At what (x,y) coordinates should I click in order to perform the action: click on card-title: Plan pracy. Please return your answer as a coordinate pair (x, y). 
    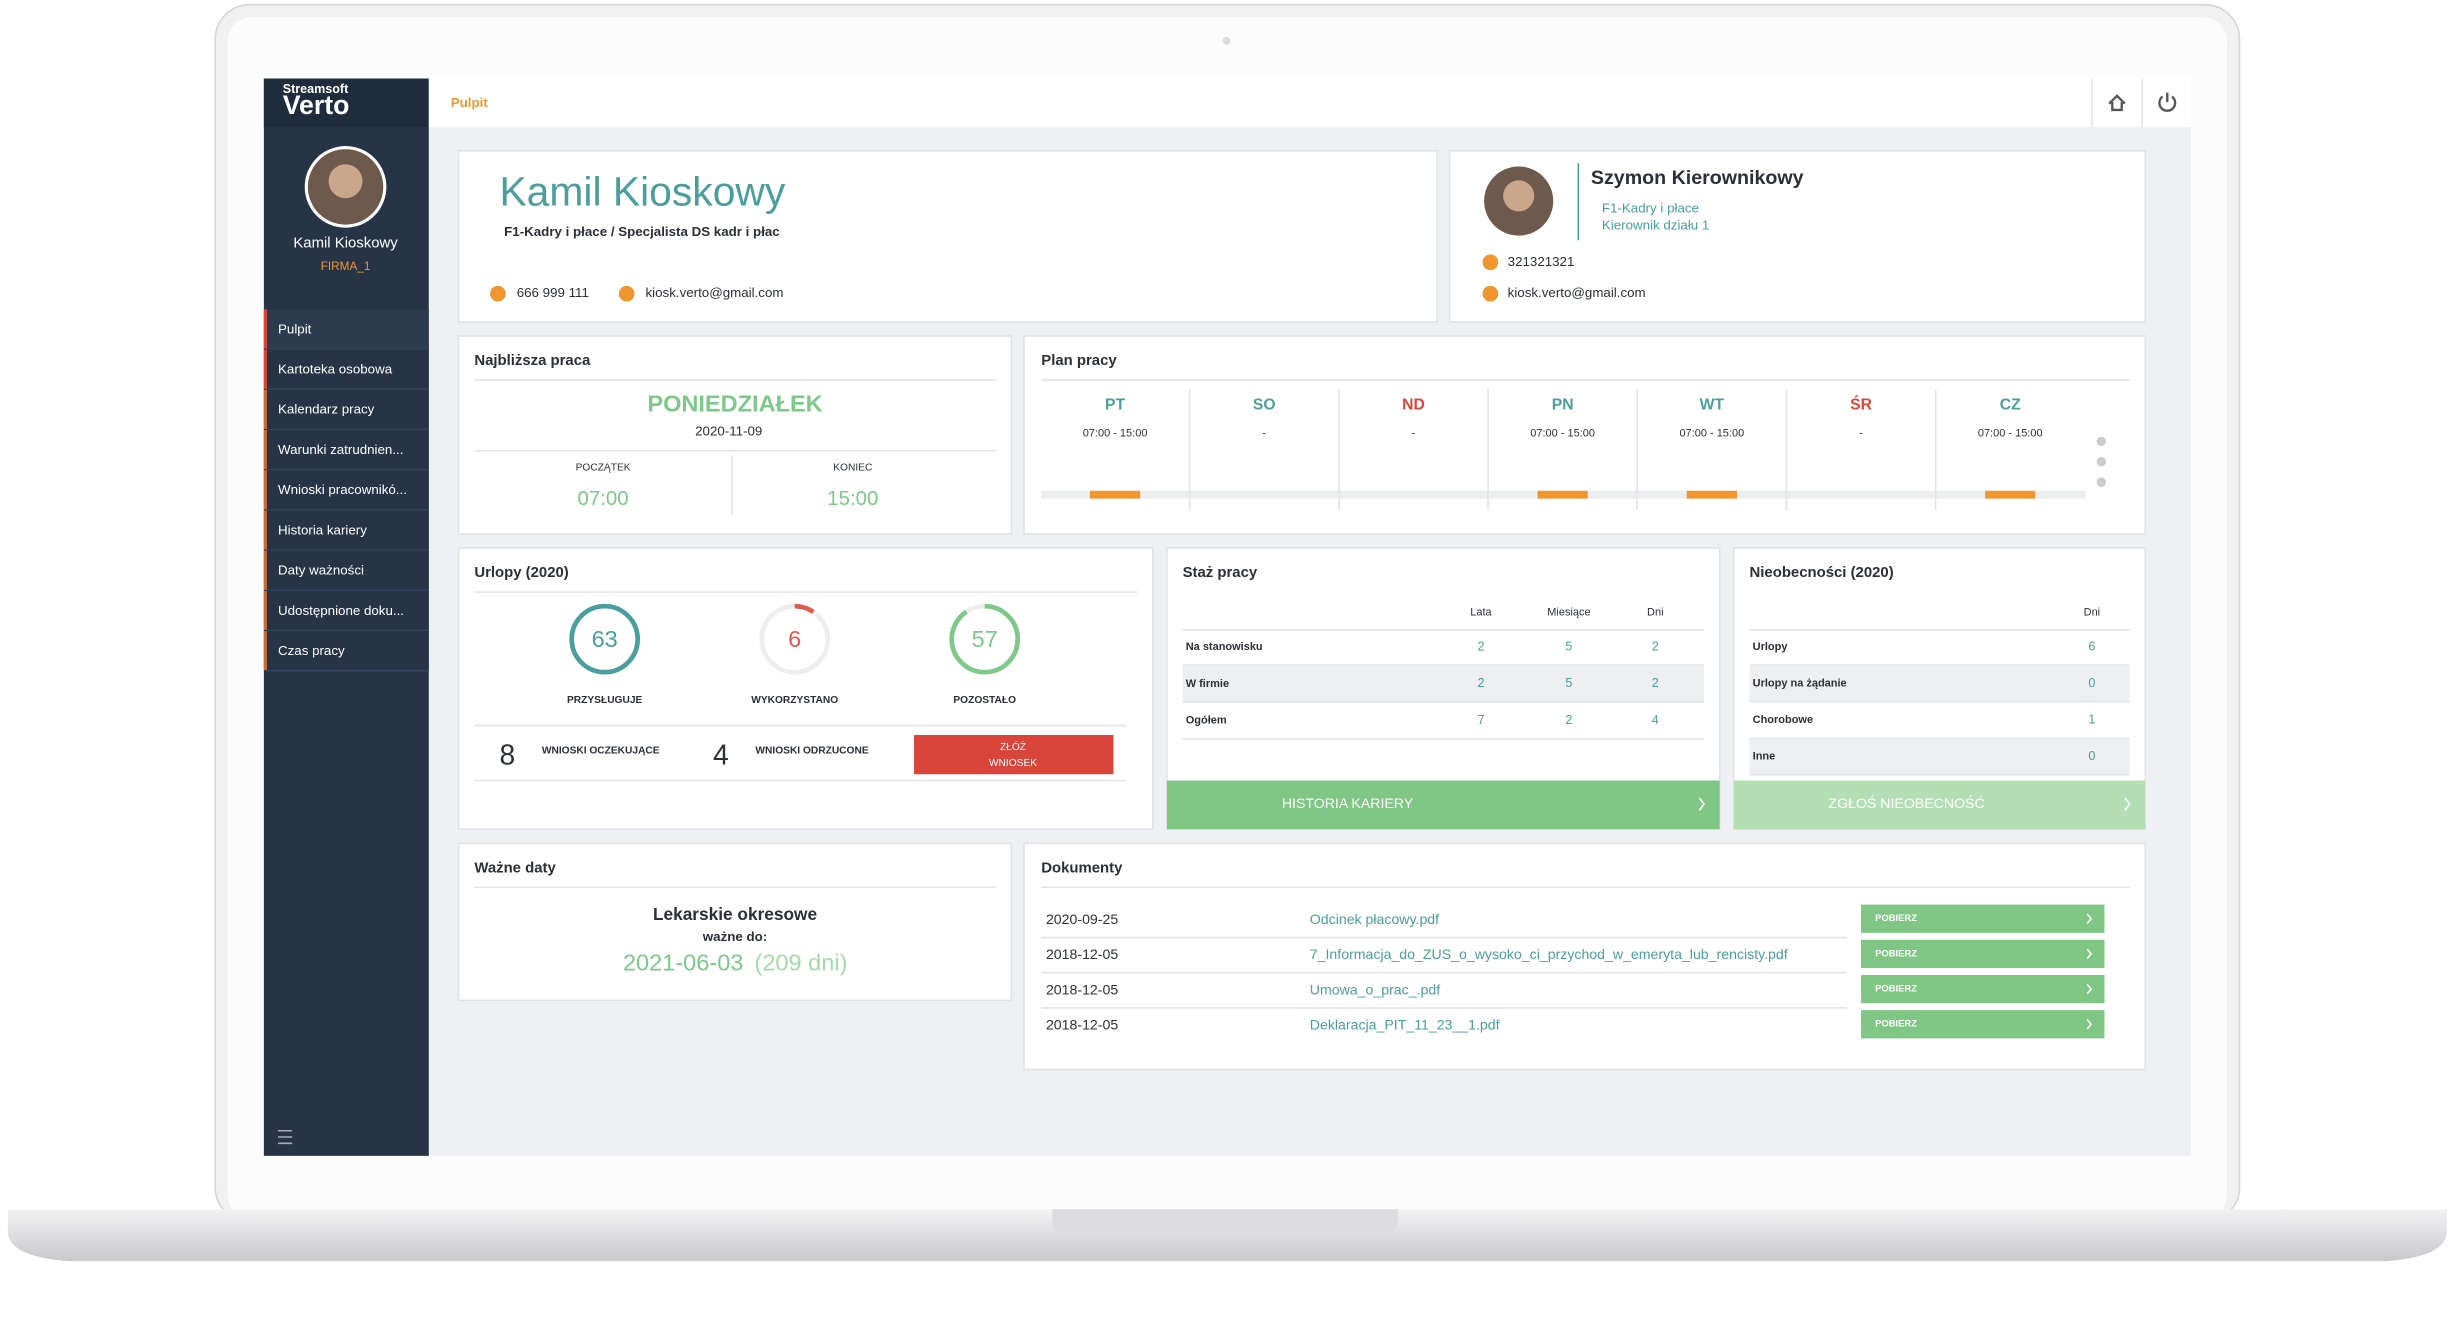
    Looking at the image, I should click on (1079, 361).